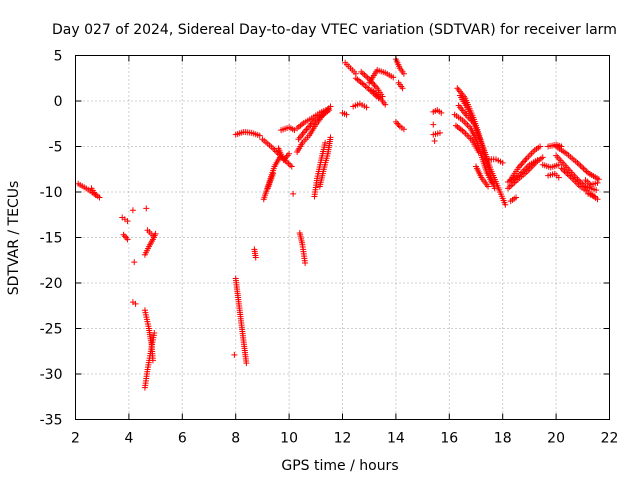 The width and height of the screenshot is (640, 480). Describe the element at coordinates (51, 284) in the screenshot. I see `y-tick-label: -20` at that location.